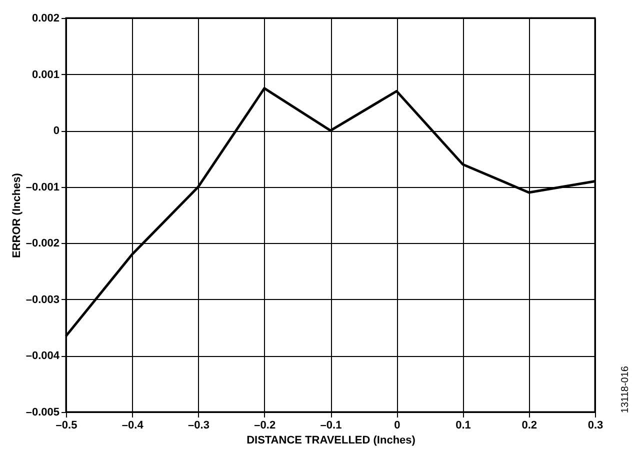 The image size is (633, 453). What do you see at coordinates (397, 426) in the screenshot?
I see `text: 0` at bounding box center [397, 426].